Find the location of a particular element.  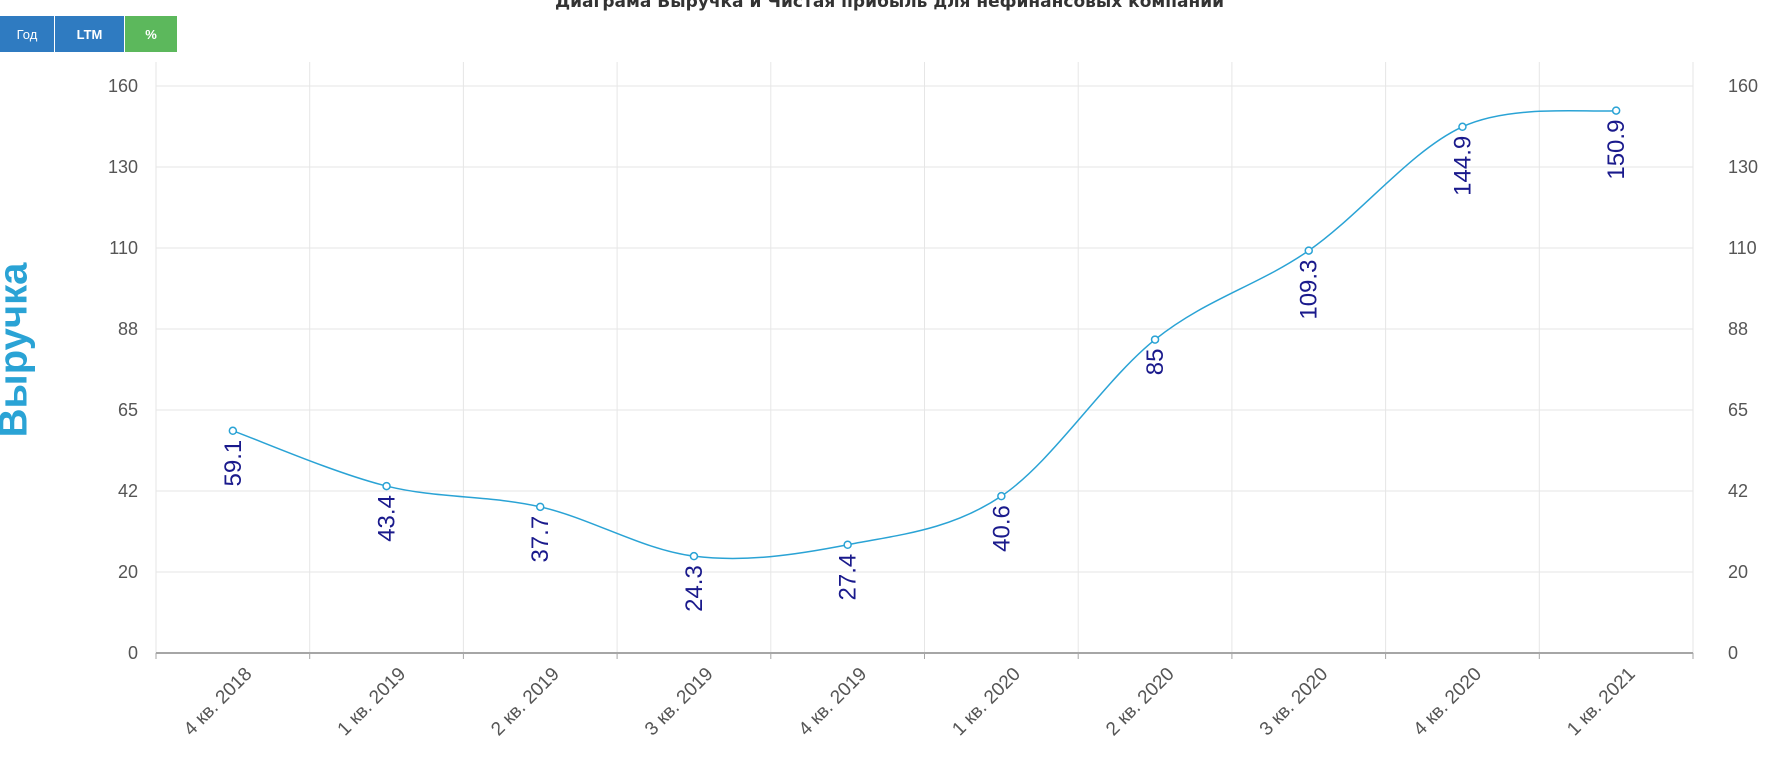

x-tick-label: 4 кв. 2020 is located at coordinates (1448, 702).